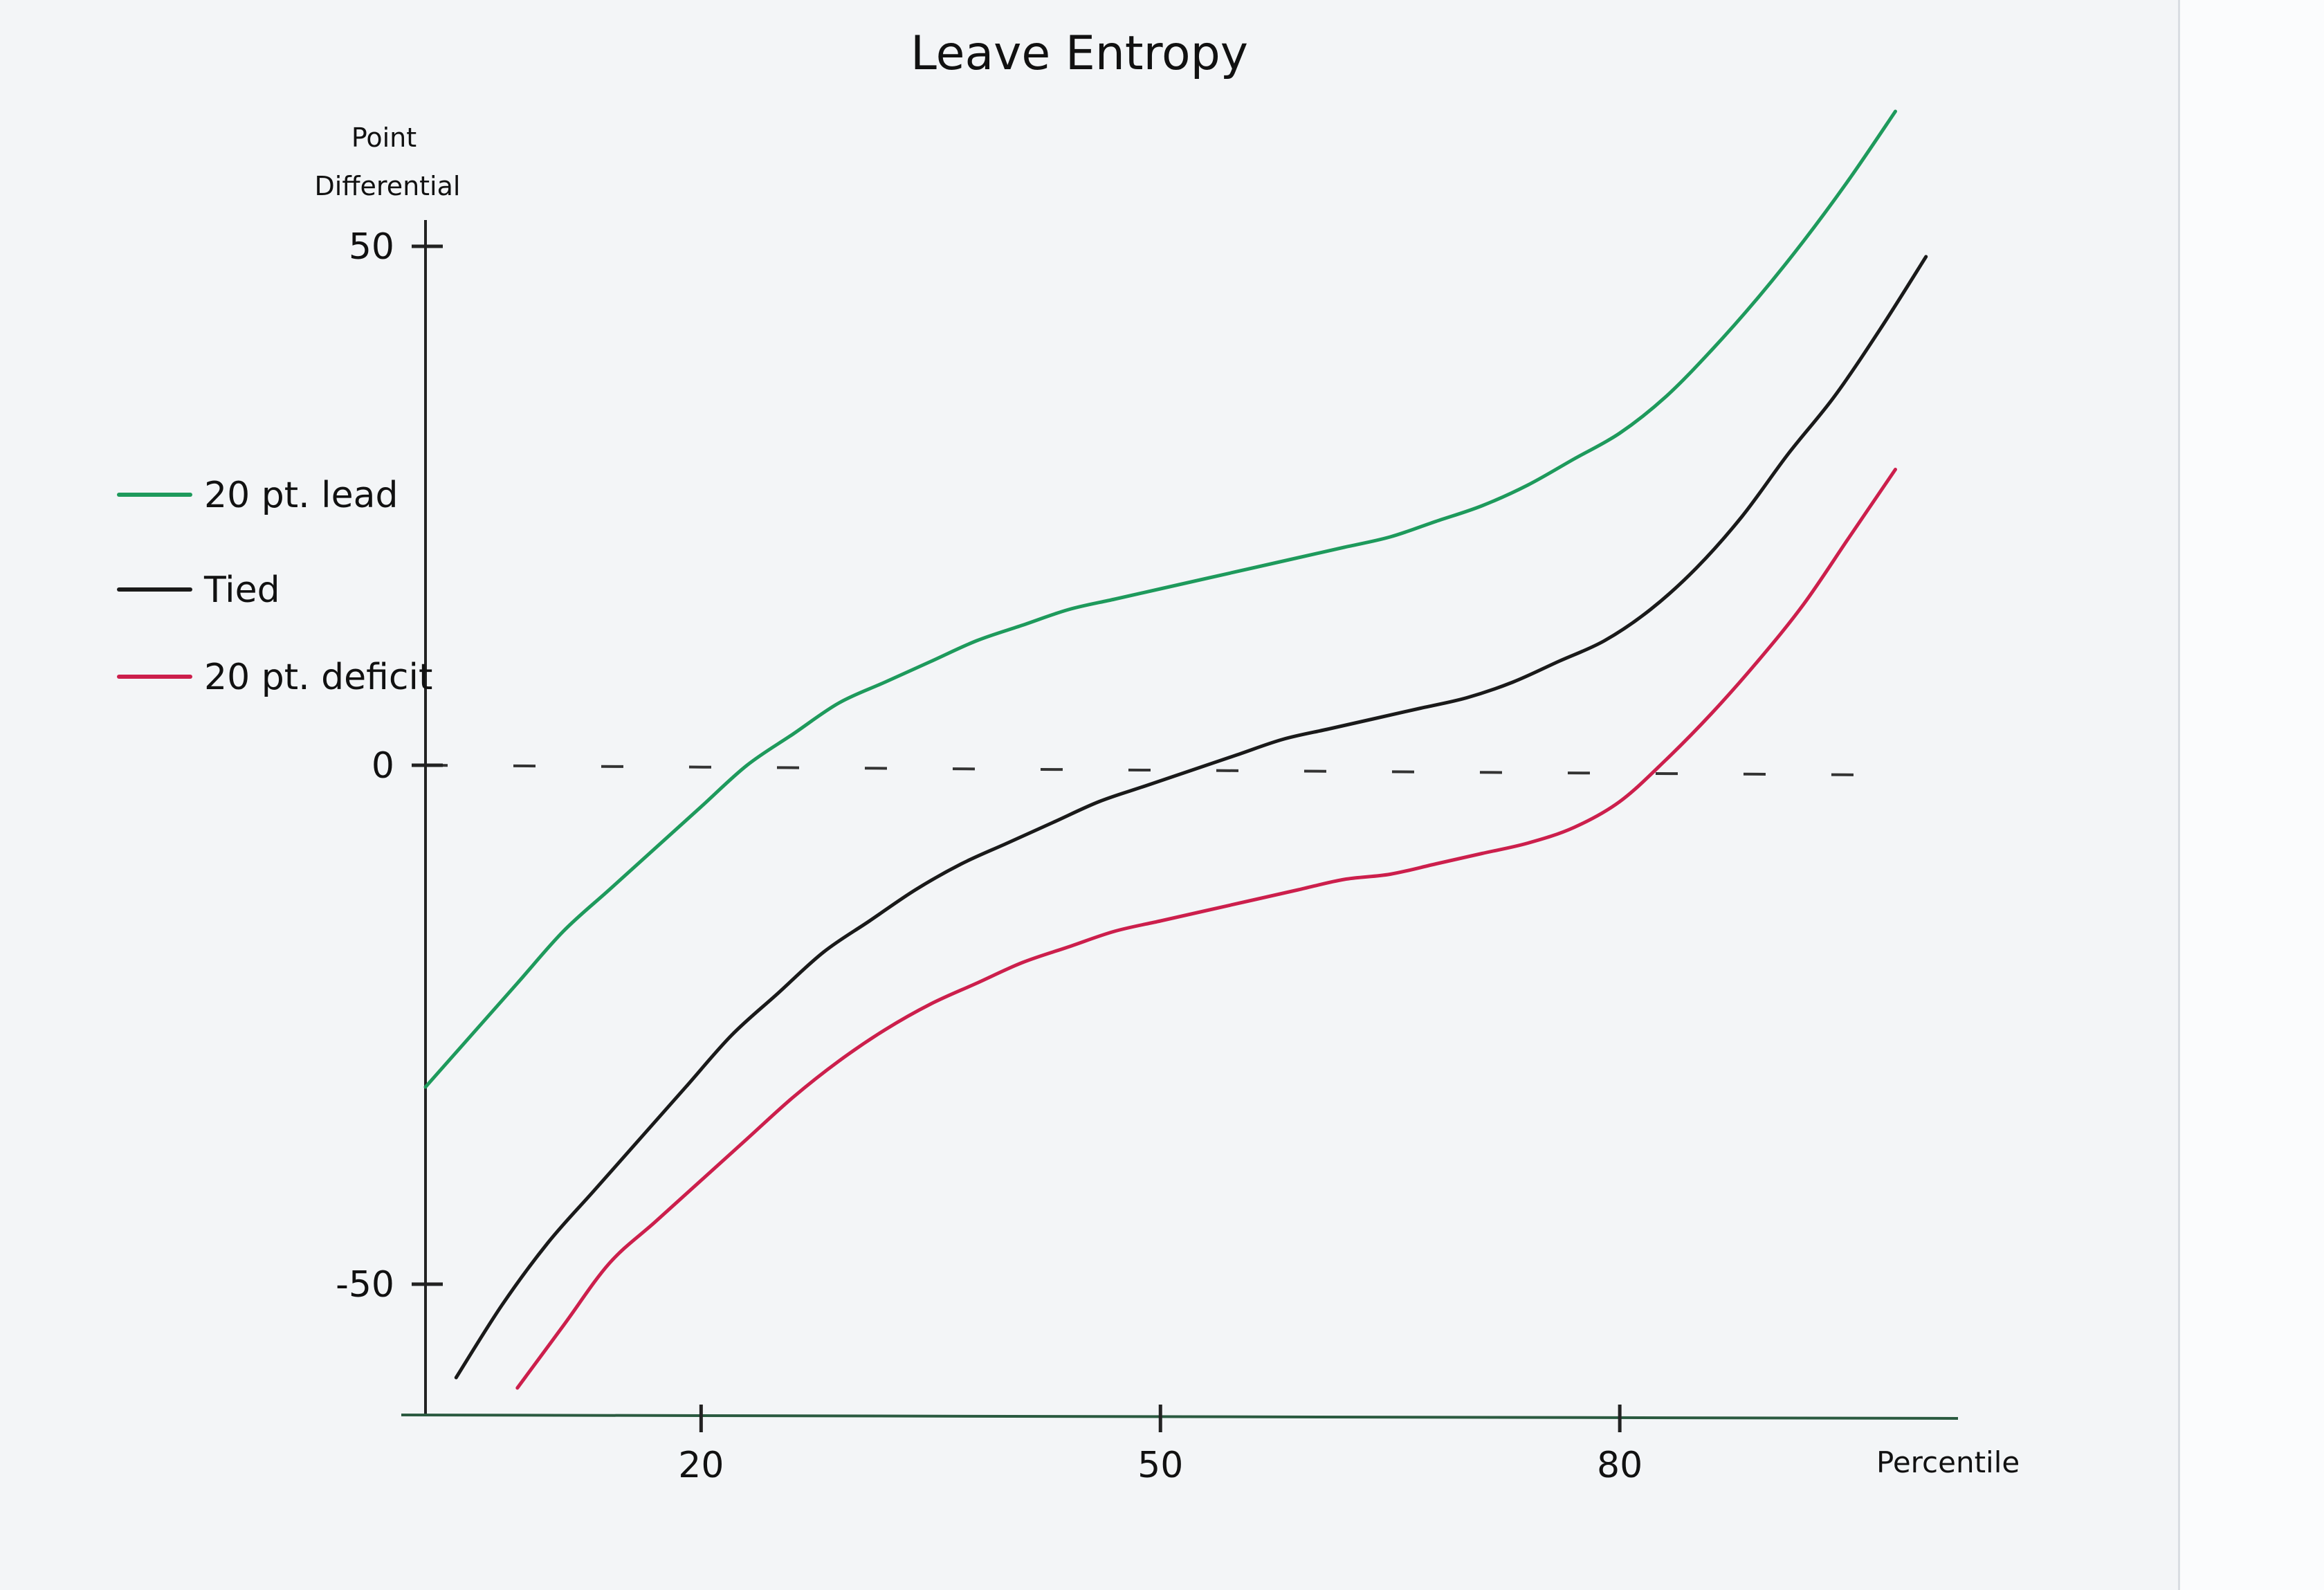 This screenshot has height=1590, width=2324. What do you see at coordinates (388, 186) in the screenshot?
I see `y-axis-label-line-2: Differential` at bounding box center [388, 186].